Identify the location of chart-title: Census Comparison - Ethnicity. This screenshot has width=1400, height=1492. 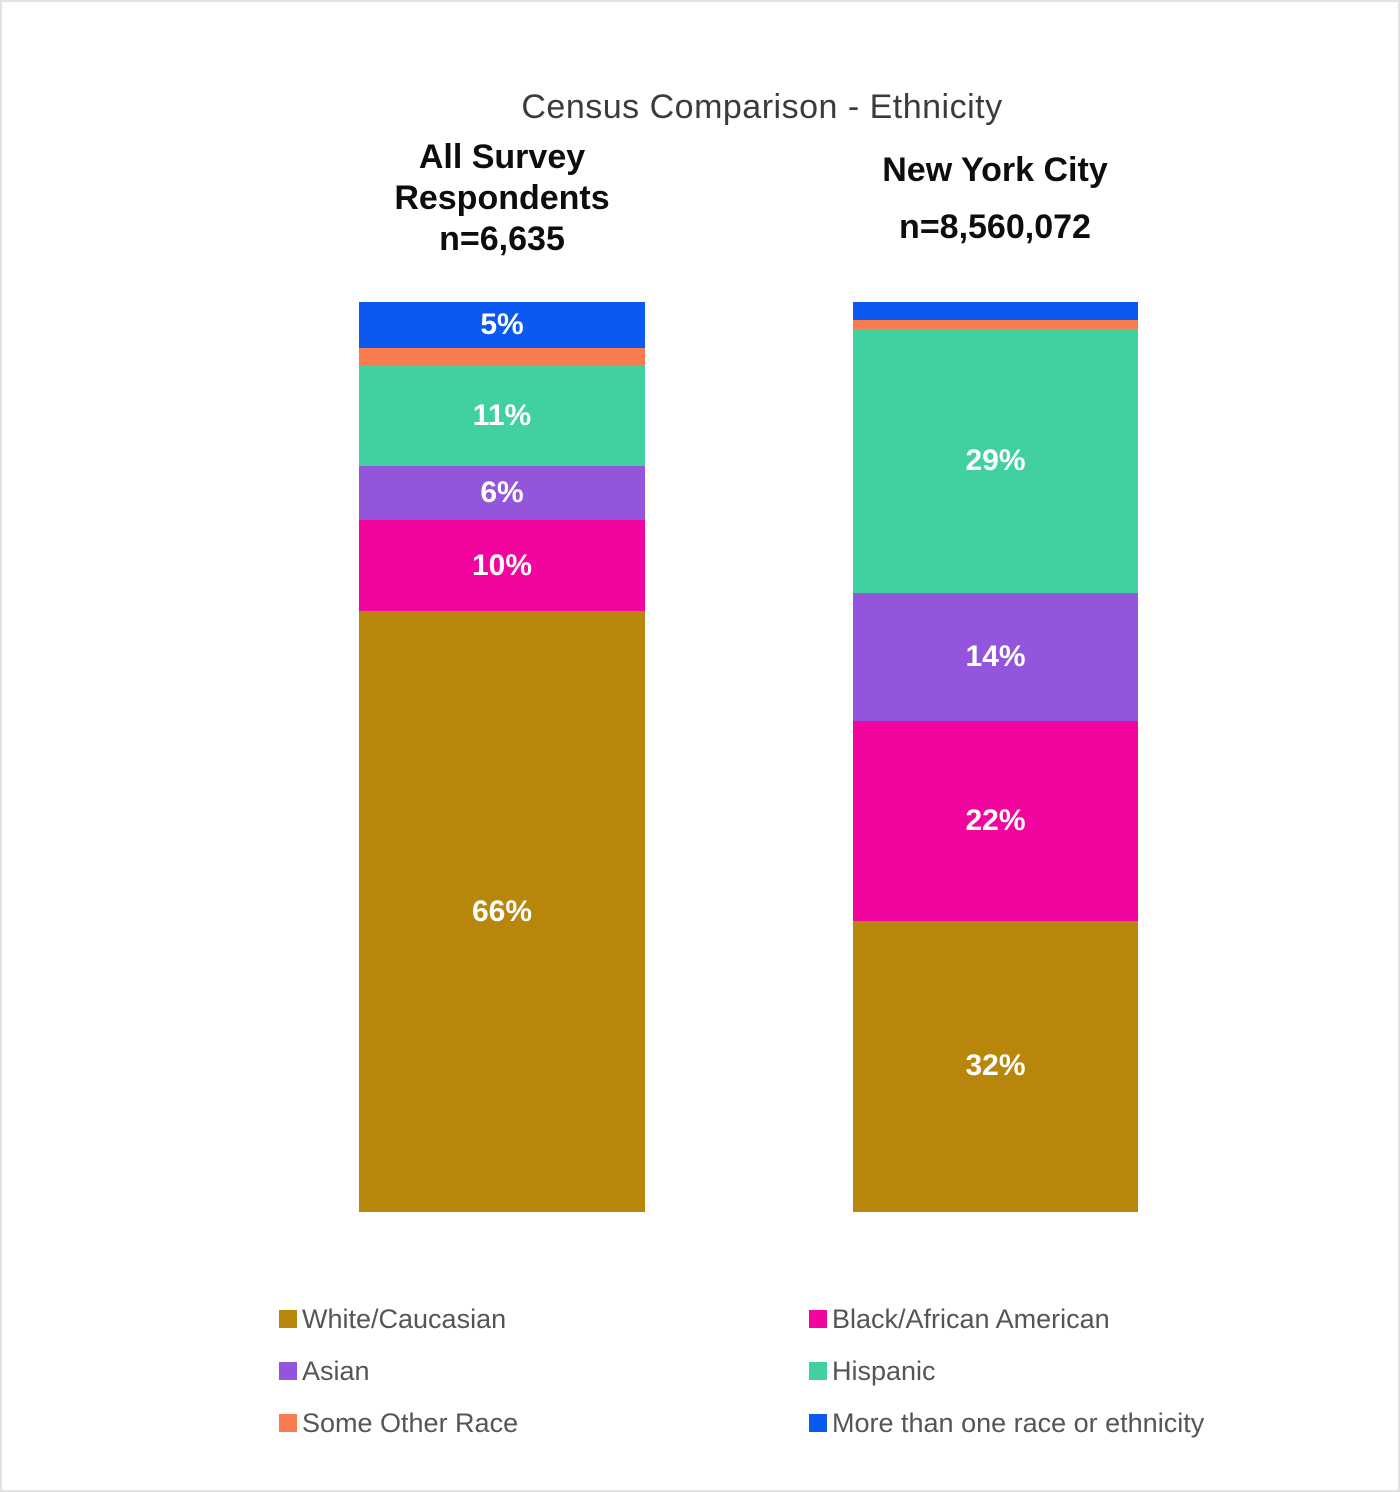
(762, 107).